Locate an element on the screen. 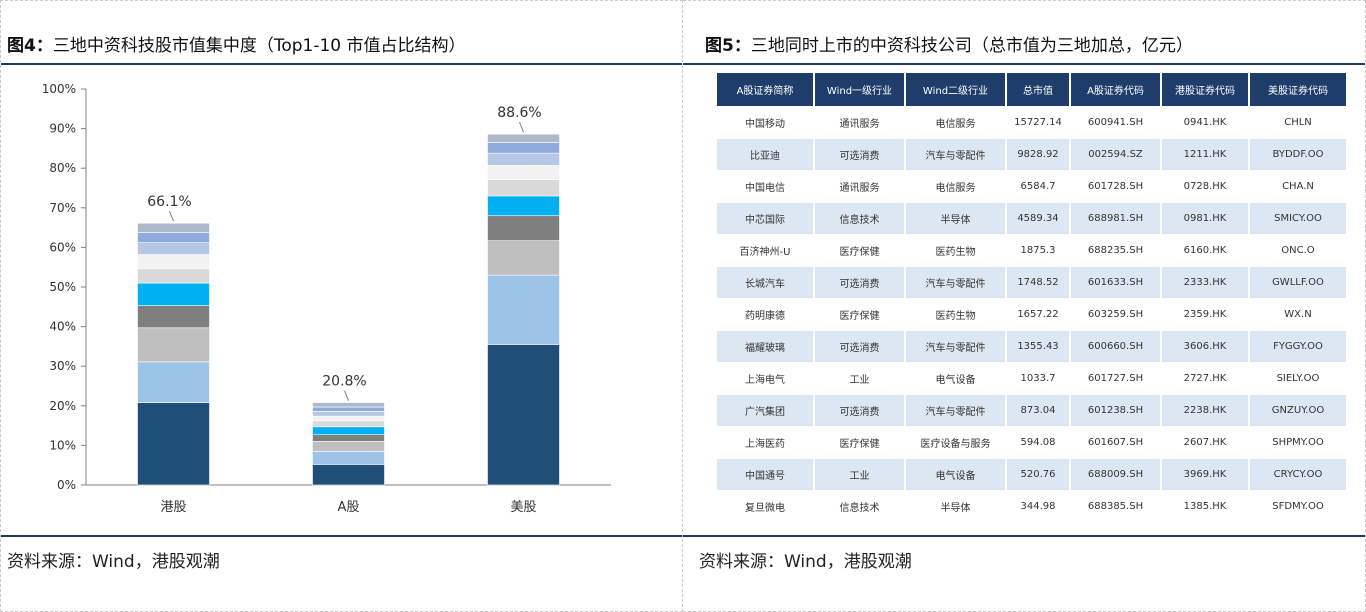  table-cell: WX.N is located at coordinates (1298, 314).